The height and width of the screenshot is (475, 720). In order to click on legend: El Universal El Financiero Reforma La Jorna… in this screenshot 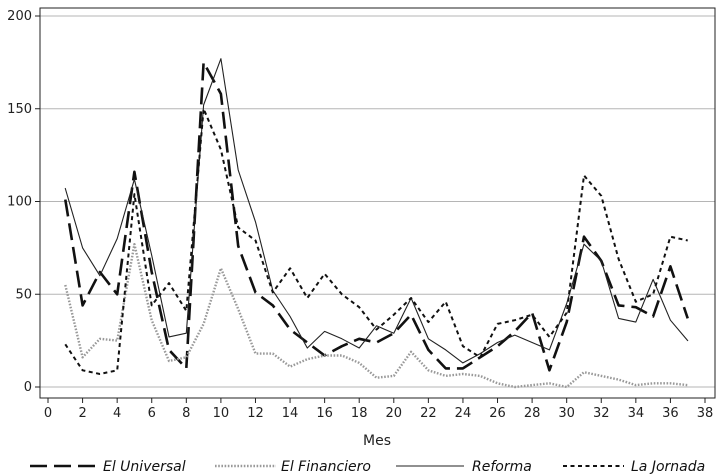, I will do `click(367, 467)`.